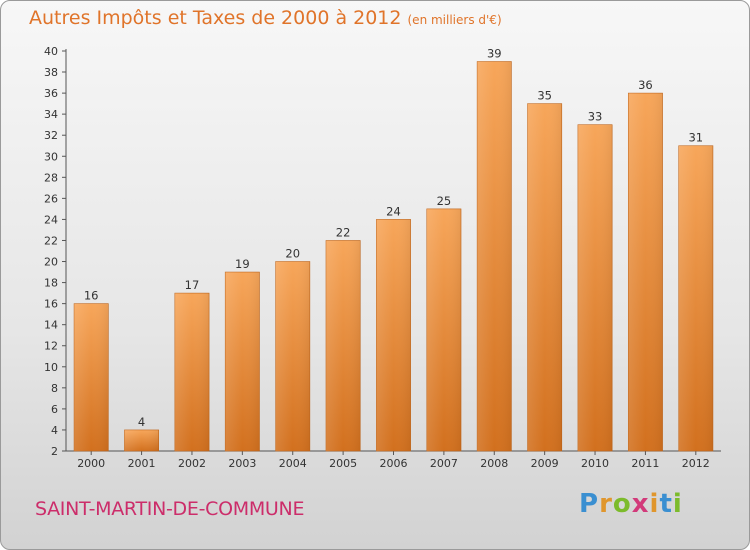  Describe the element at coordinates (51, 135) in the screenshot. I see `y-tick-label: 32` at that location.